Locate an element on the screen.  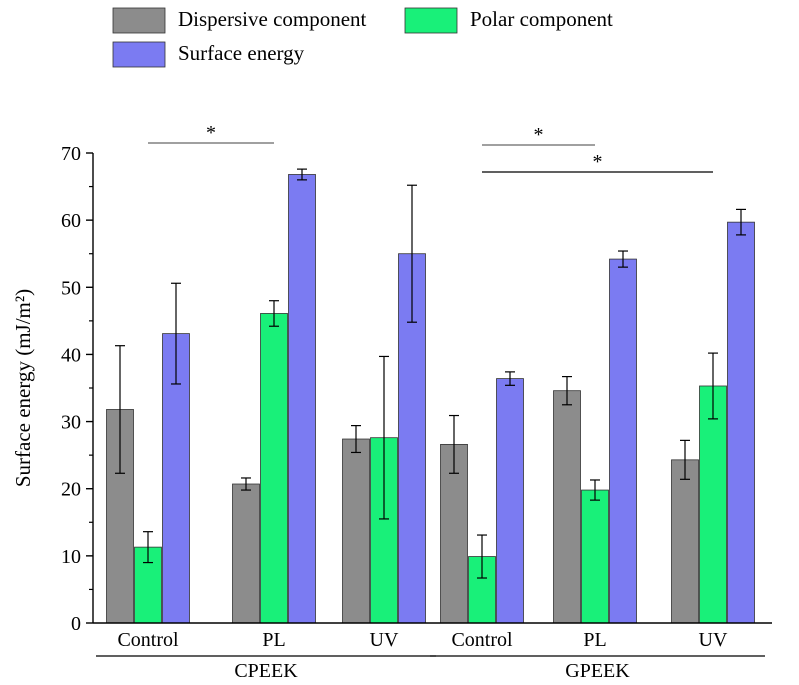
significance-label-2: * is located at coordinates (598, 162).